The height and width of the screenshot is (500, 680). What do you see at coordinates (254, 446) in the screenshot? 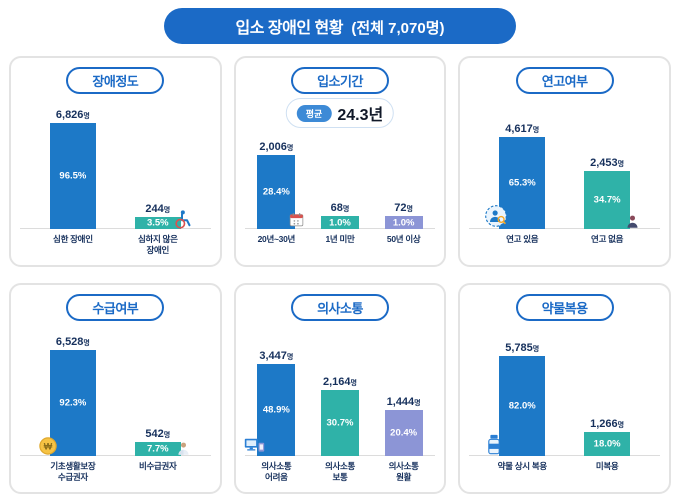
I see `computer-icon` at bounding box center [254, 446].